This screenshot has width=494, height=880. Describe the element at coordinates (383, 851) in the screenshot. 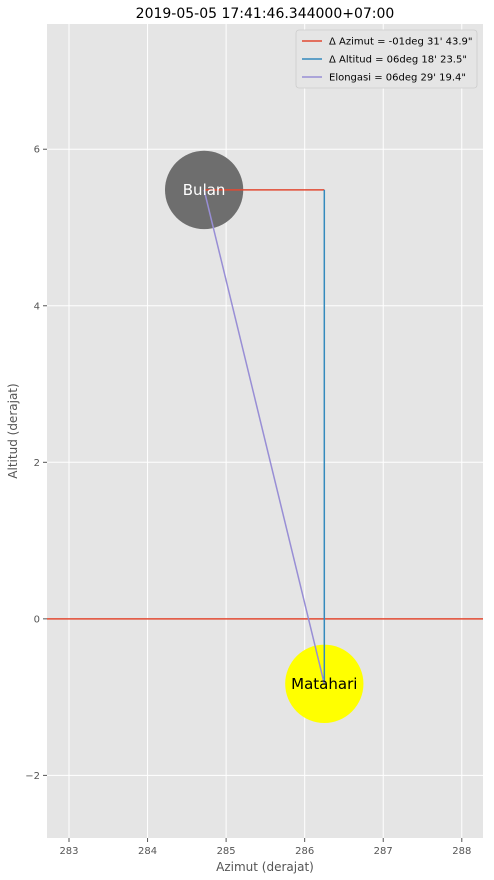

I see `x-tick-label: 287` at that location.